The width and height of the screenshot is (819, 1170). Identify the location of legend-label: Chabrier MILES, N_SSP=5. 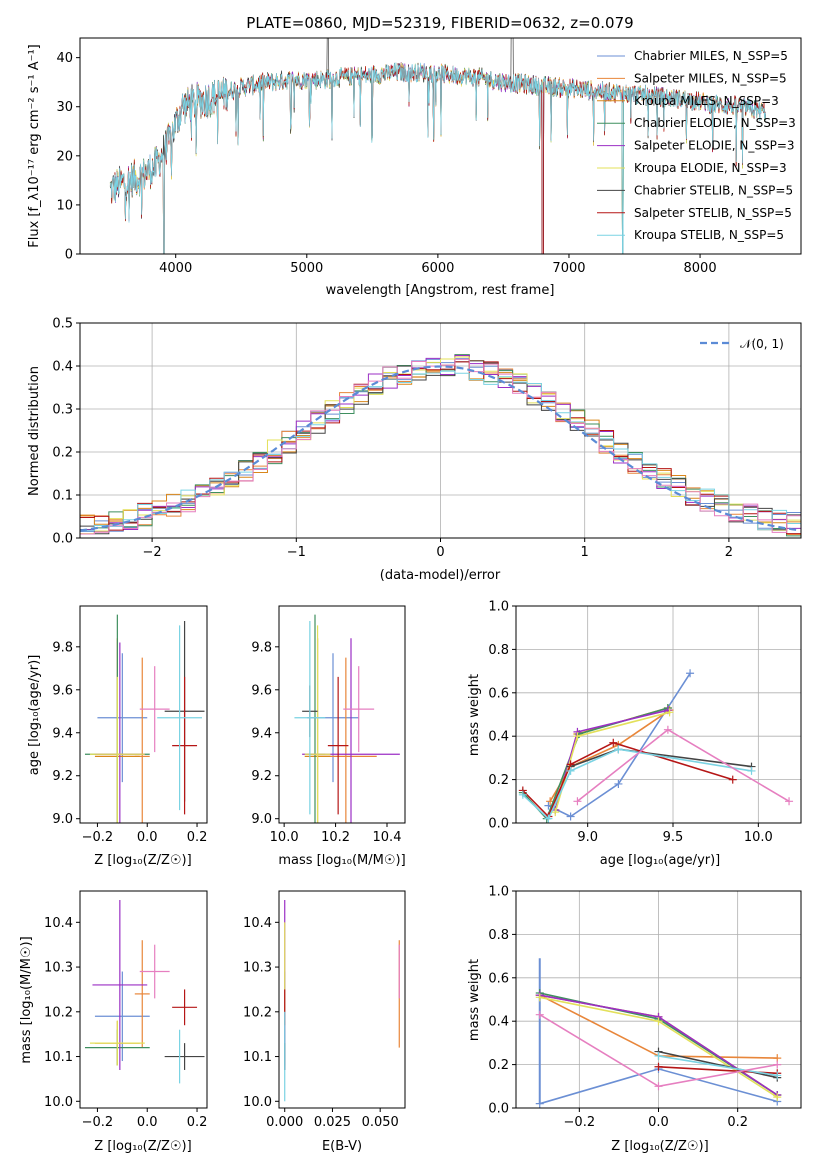
(711, 56).